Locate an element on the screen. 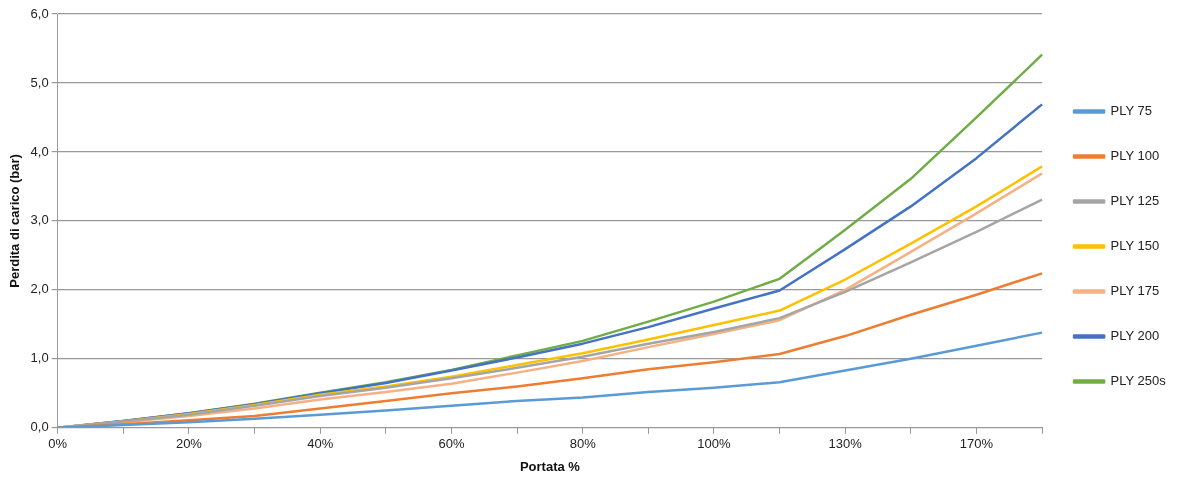 The width and height of the screenshot is (1196, 483). y-tick-label: 3,0 is located at coordinates (39, 220).